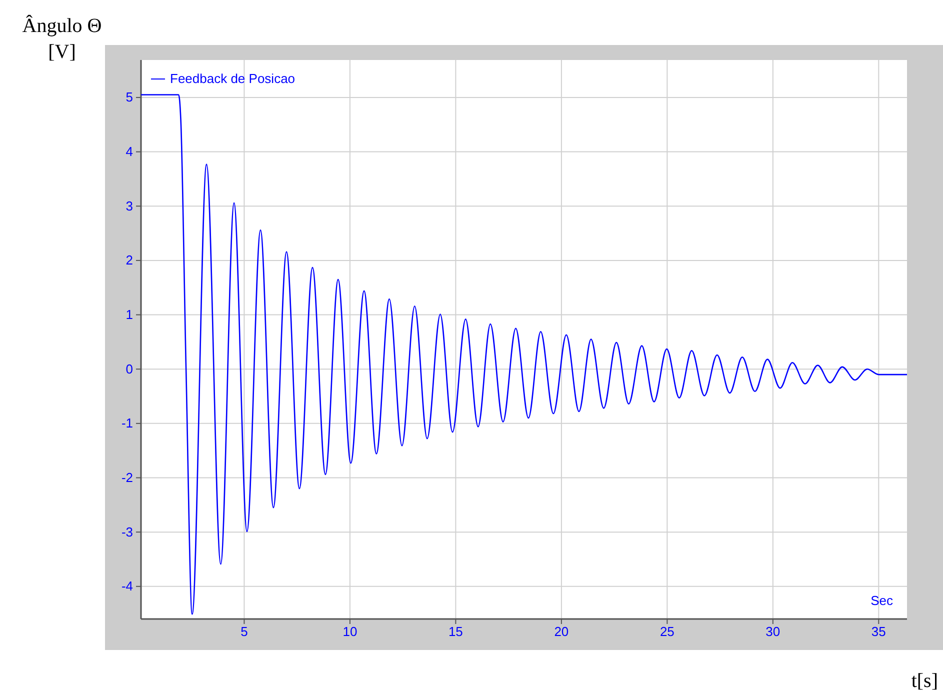 This screenshot has height=694, width=943. Describe the element at coordinates (773, 632) in the screenshot. I see `x-tick-label: 30` at that location.